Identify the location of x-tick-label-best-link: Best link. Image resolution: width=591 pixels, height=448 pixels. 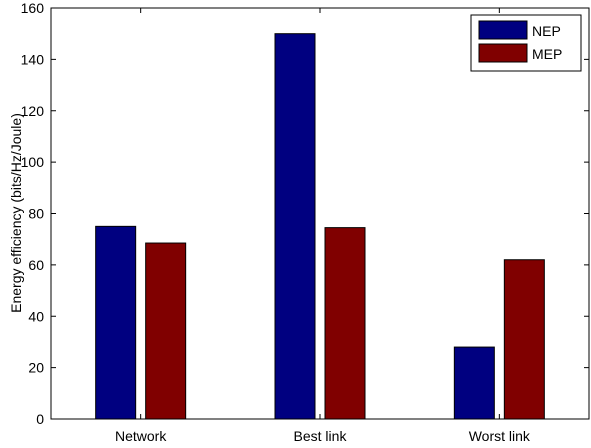
(321, 436).